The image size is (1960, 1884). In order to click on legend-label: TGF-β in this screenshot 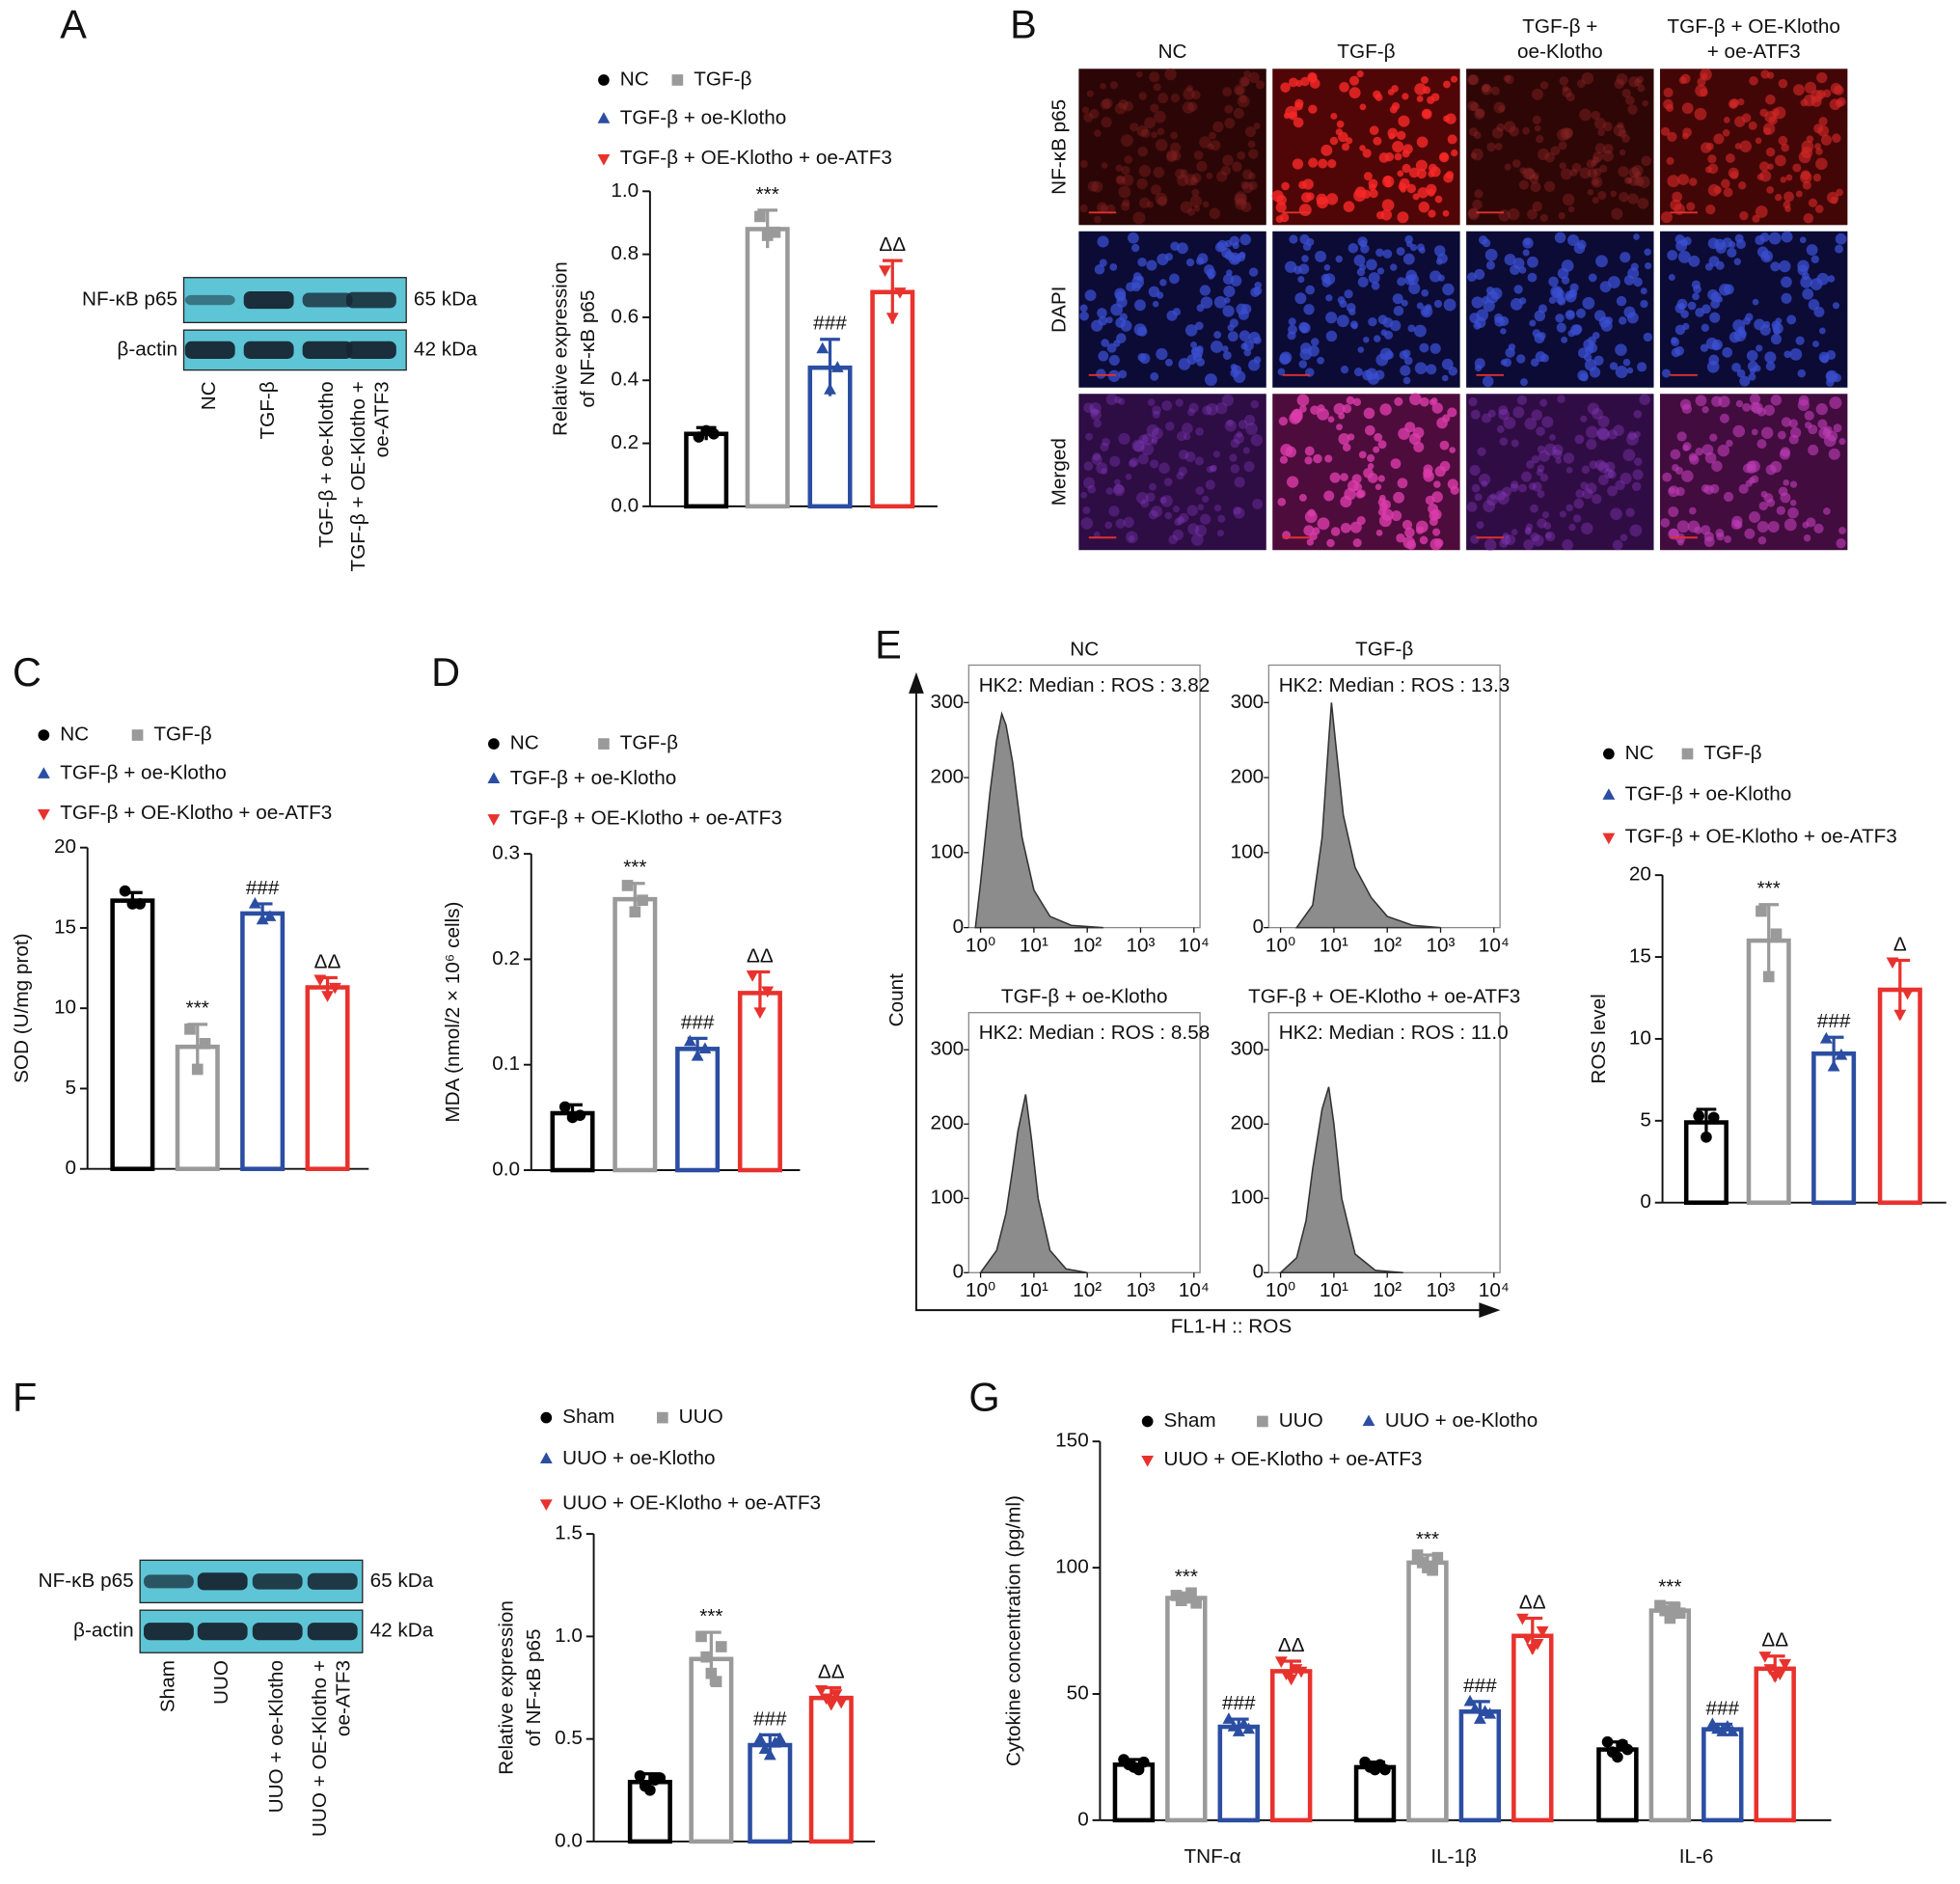, I will do `click(1732, 753)`.